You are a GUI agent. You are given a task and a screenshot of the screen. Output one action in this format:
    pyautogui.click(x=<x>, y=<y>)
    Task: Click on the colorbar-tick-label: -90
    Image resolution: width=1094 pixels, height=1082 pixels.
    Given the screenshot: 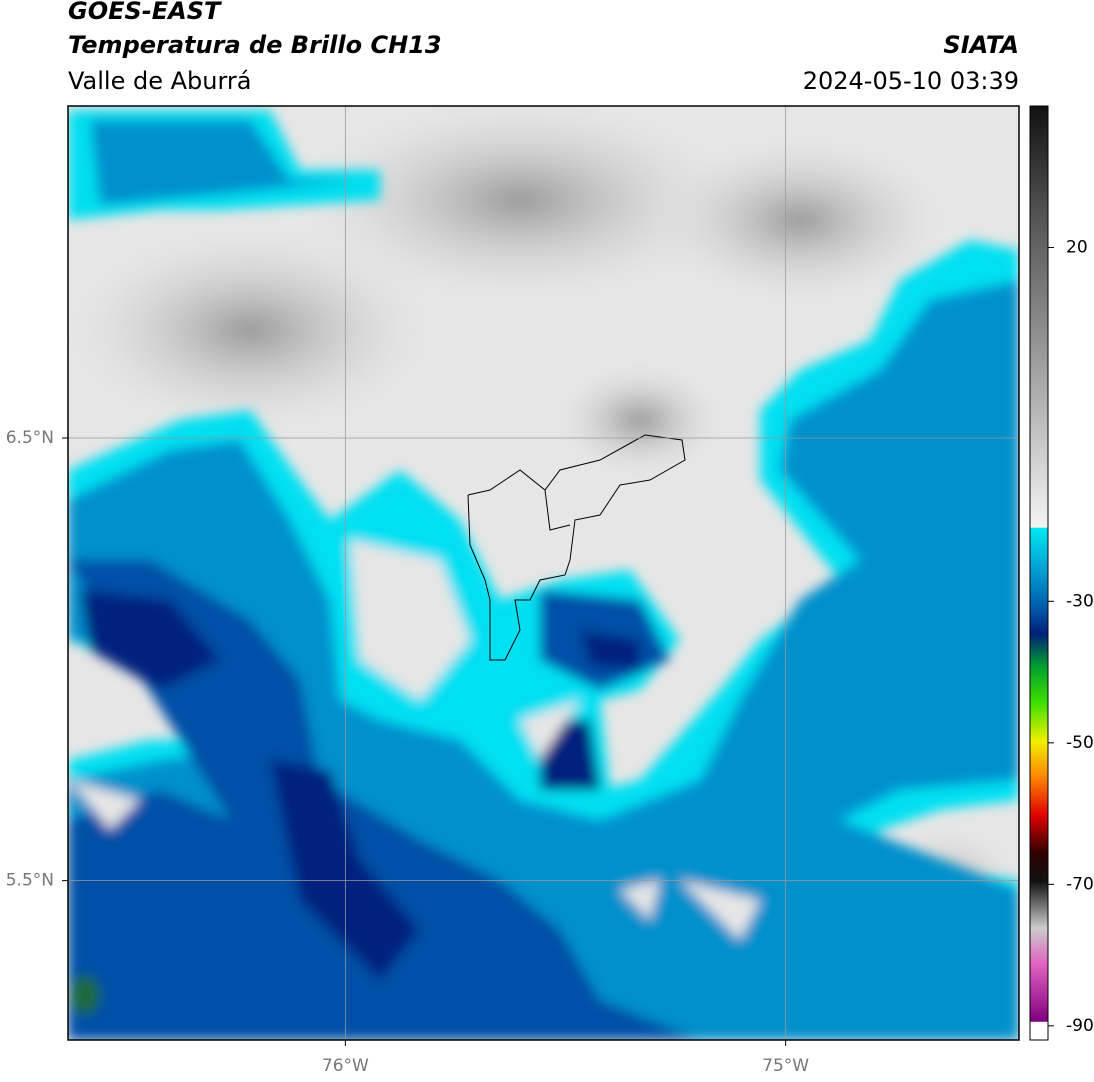 What is the action you would take?
    pyautogui.click(x=1080, y=1026)
    